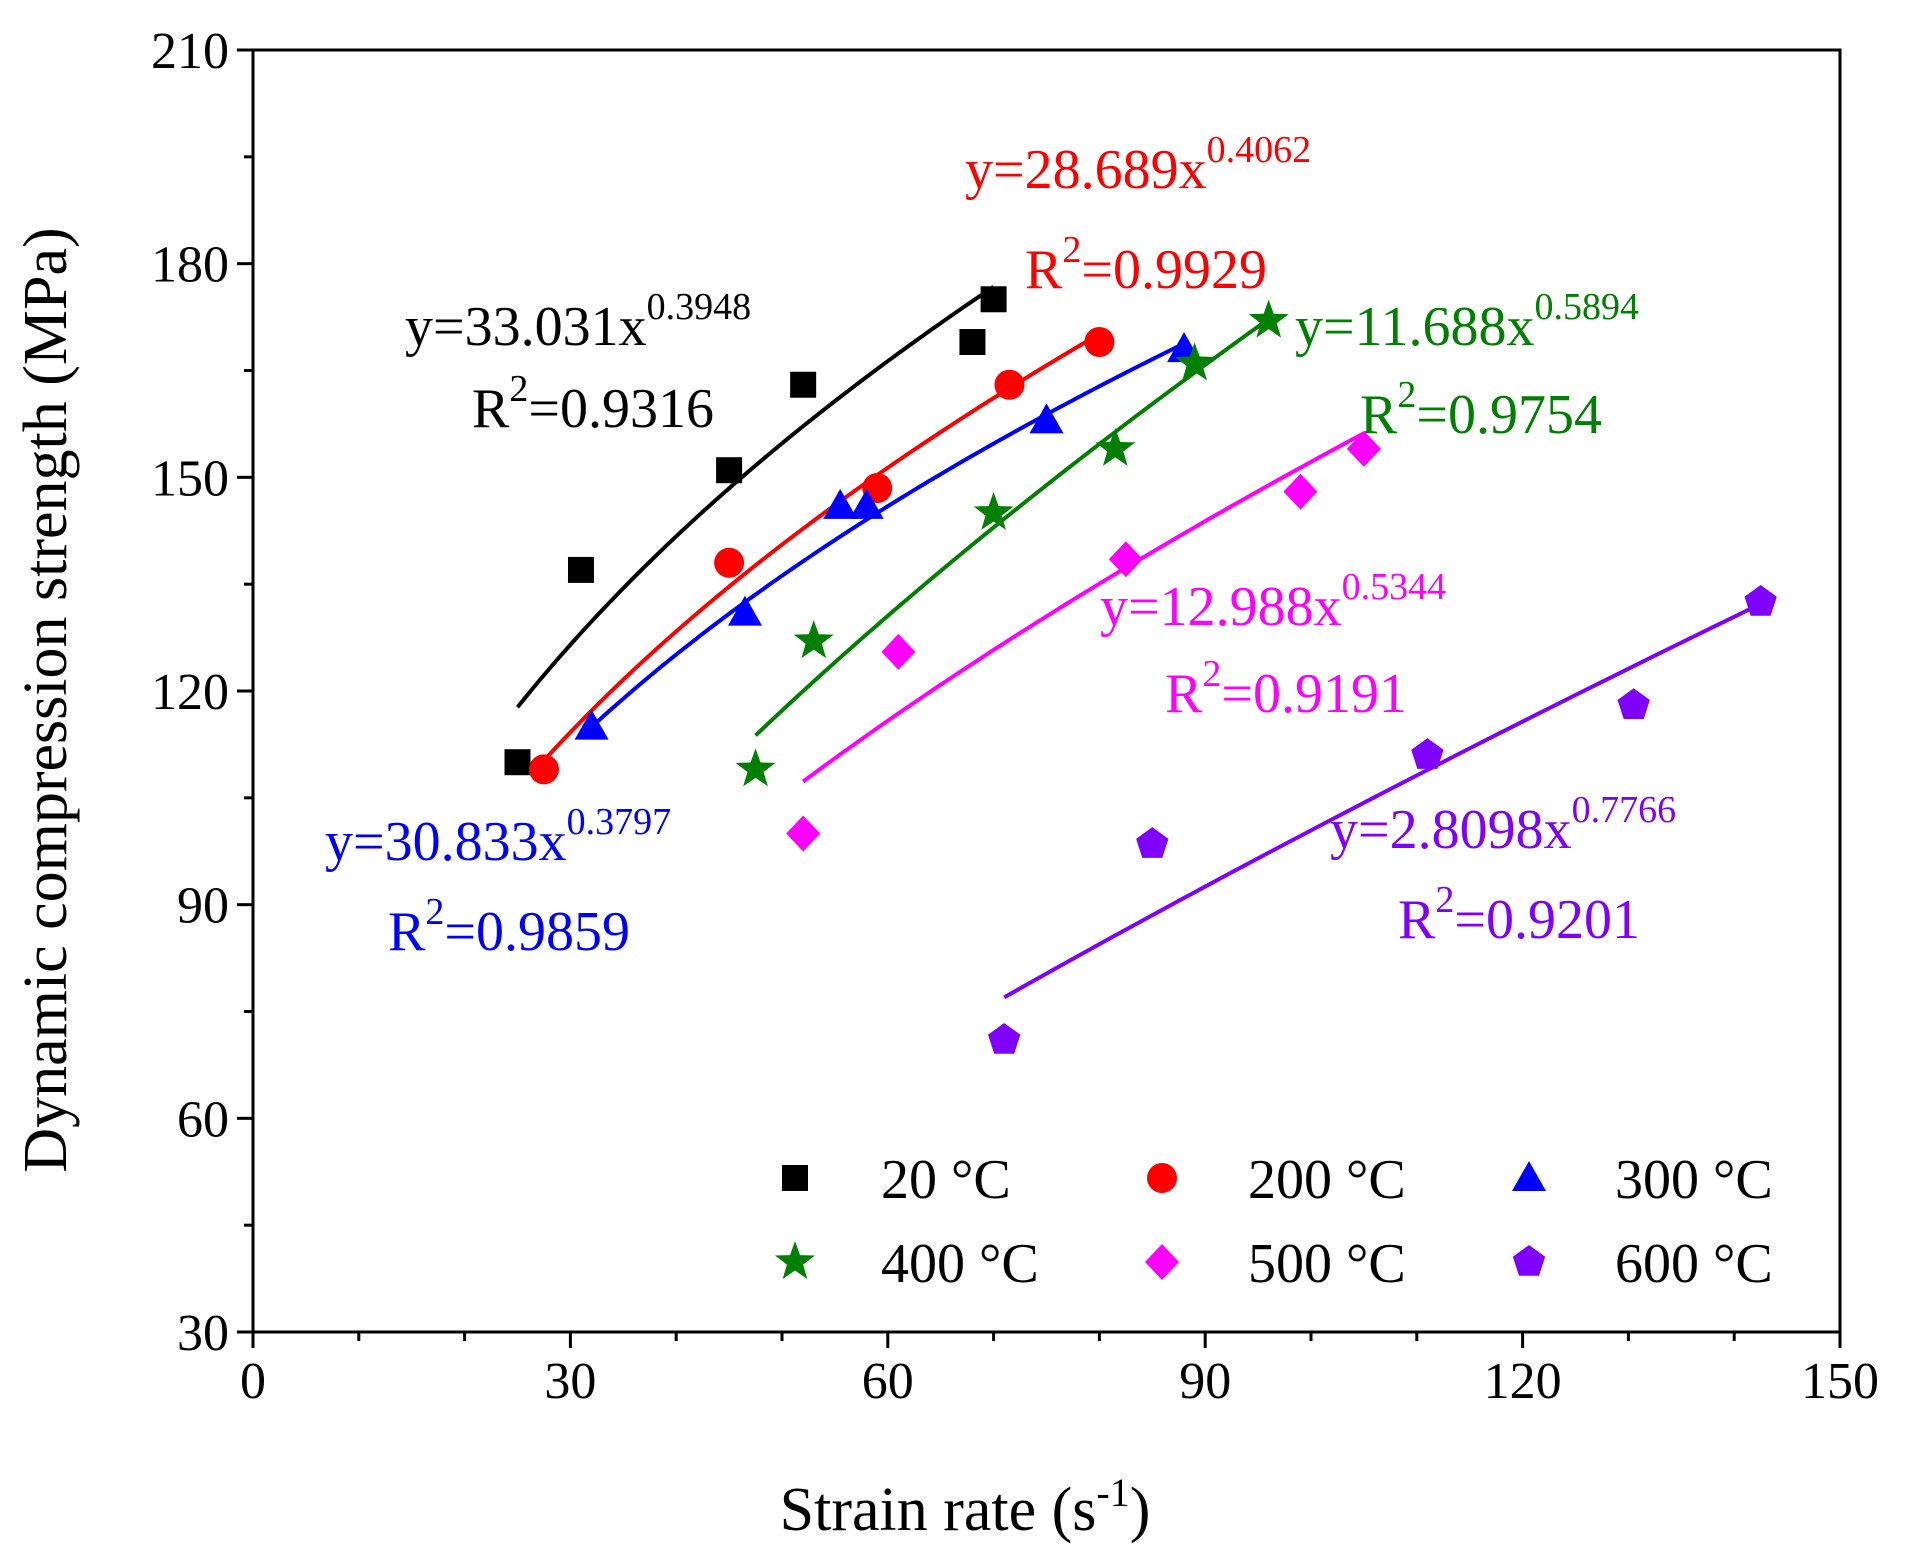  Describe the element at coordinates (960, 1264) in the screenshot. I see `legend-label: 400 °C` at that location.